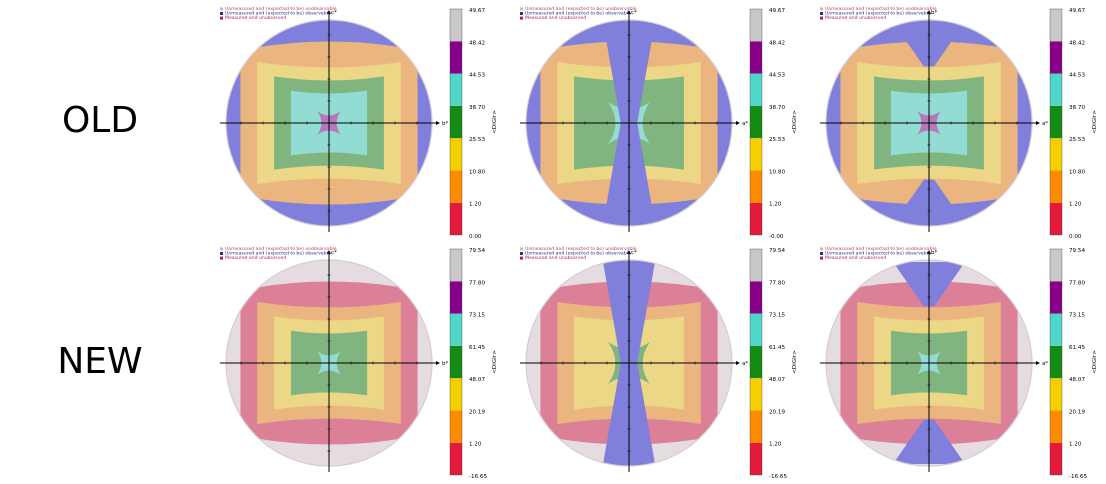 This screenshot has width=1106, height=484. What do you see at coordinates (100, 120) in the screenshot?
I see `row-label-old: OLD` at bounding box center [100, 120].